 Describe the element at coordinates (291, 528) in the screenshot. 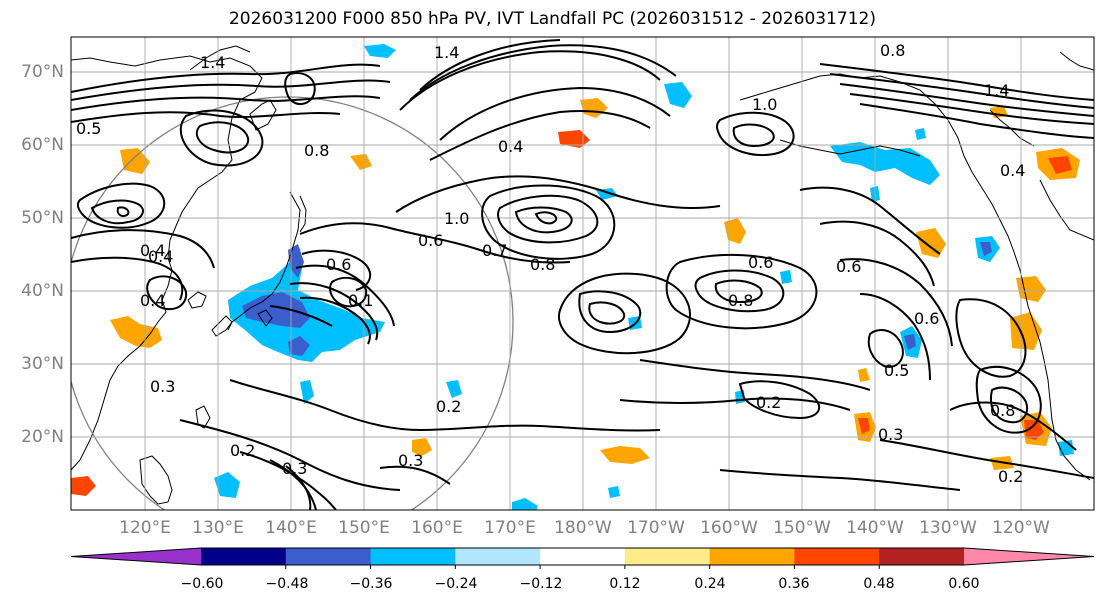

I see `lon-label: 140°E` at that location.